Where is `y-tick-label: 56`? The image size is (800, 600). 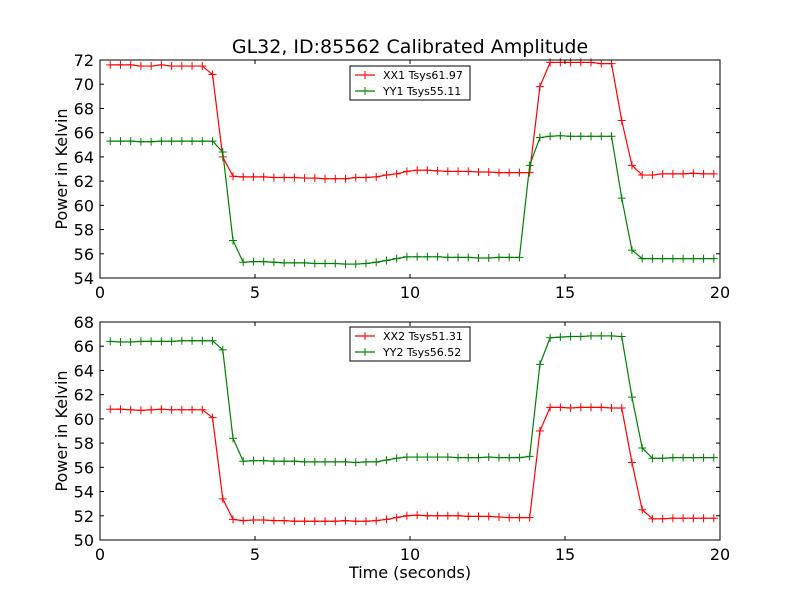 y-tick-label: 56 is located at coordinates (84, 467).